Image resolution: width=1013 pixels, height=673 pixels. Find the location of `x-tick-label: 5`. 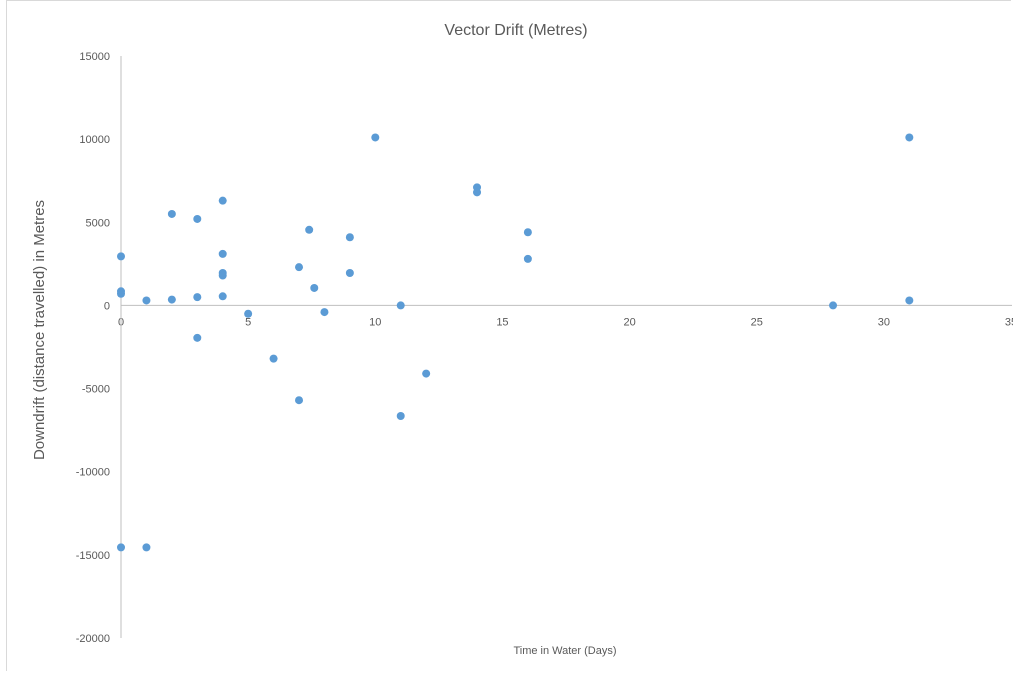

x-tick-label: 5 is located at coordinates (248, 322).